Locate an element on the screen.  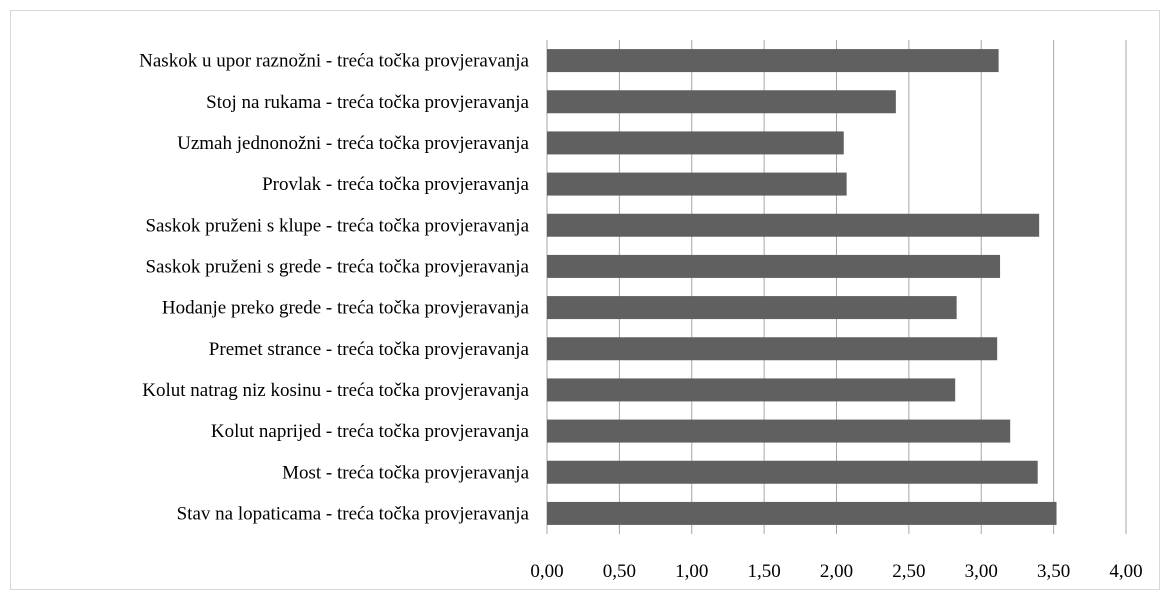
x-tick-label: 2,00 is located at coordinates (836, 571).